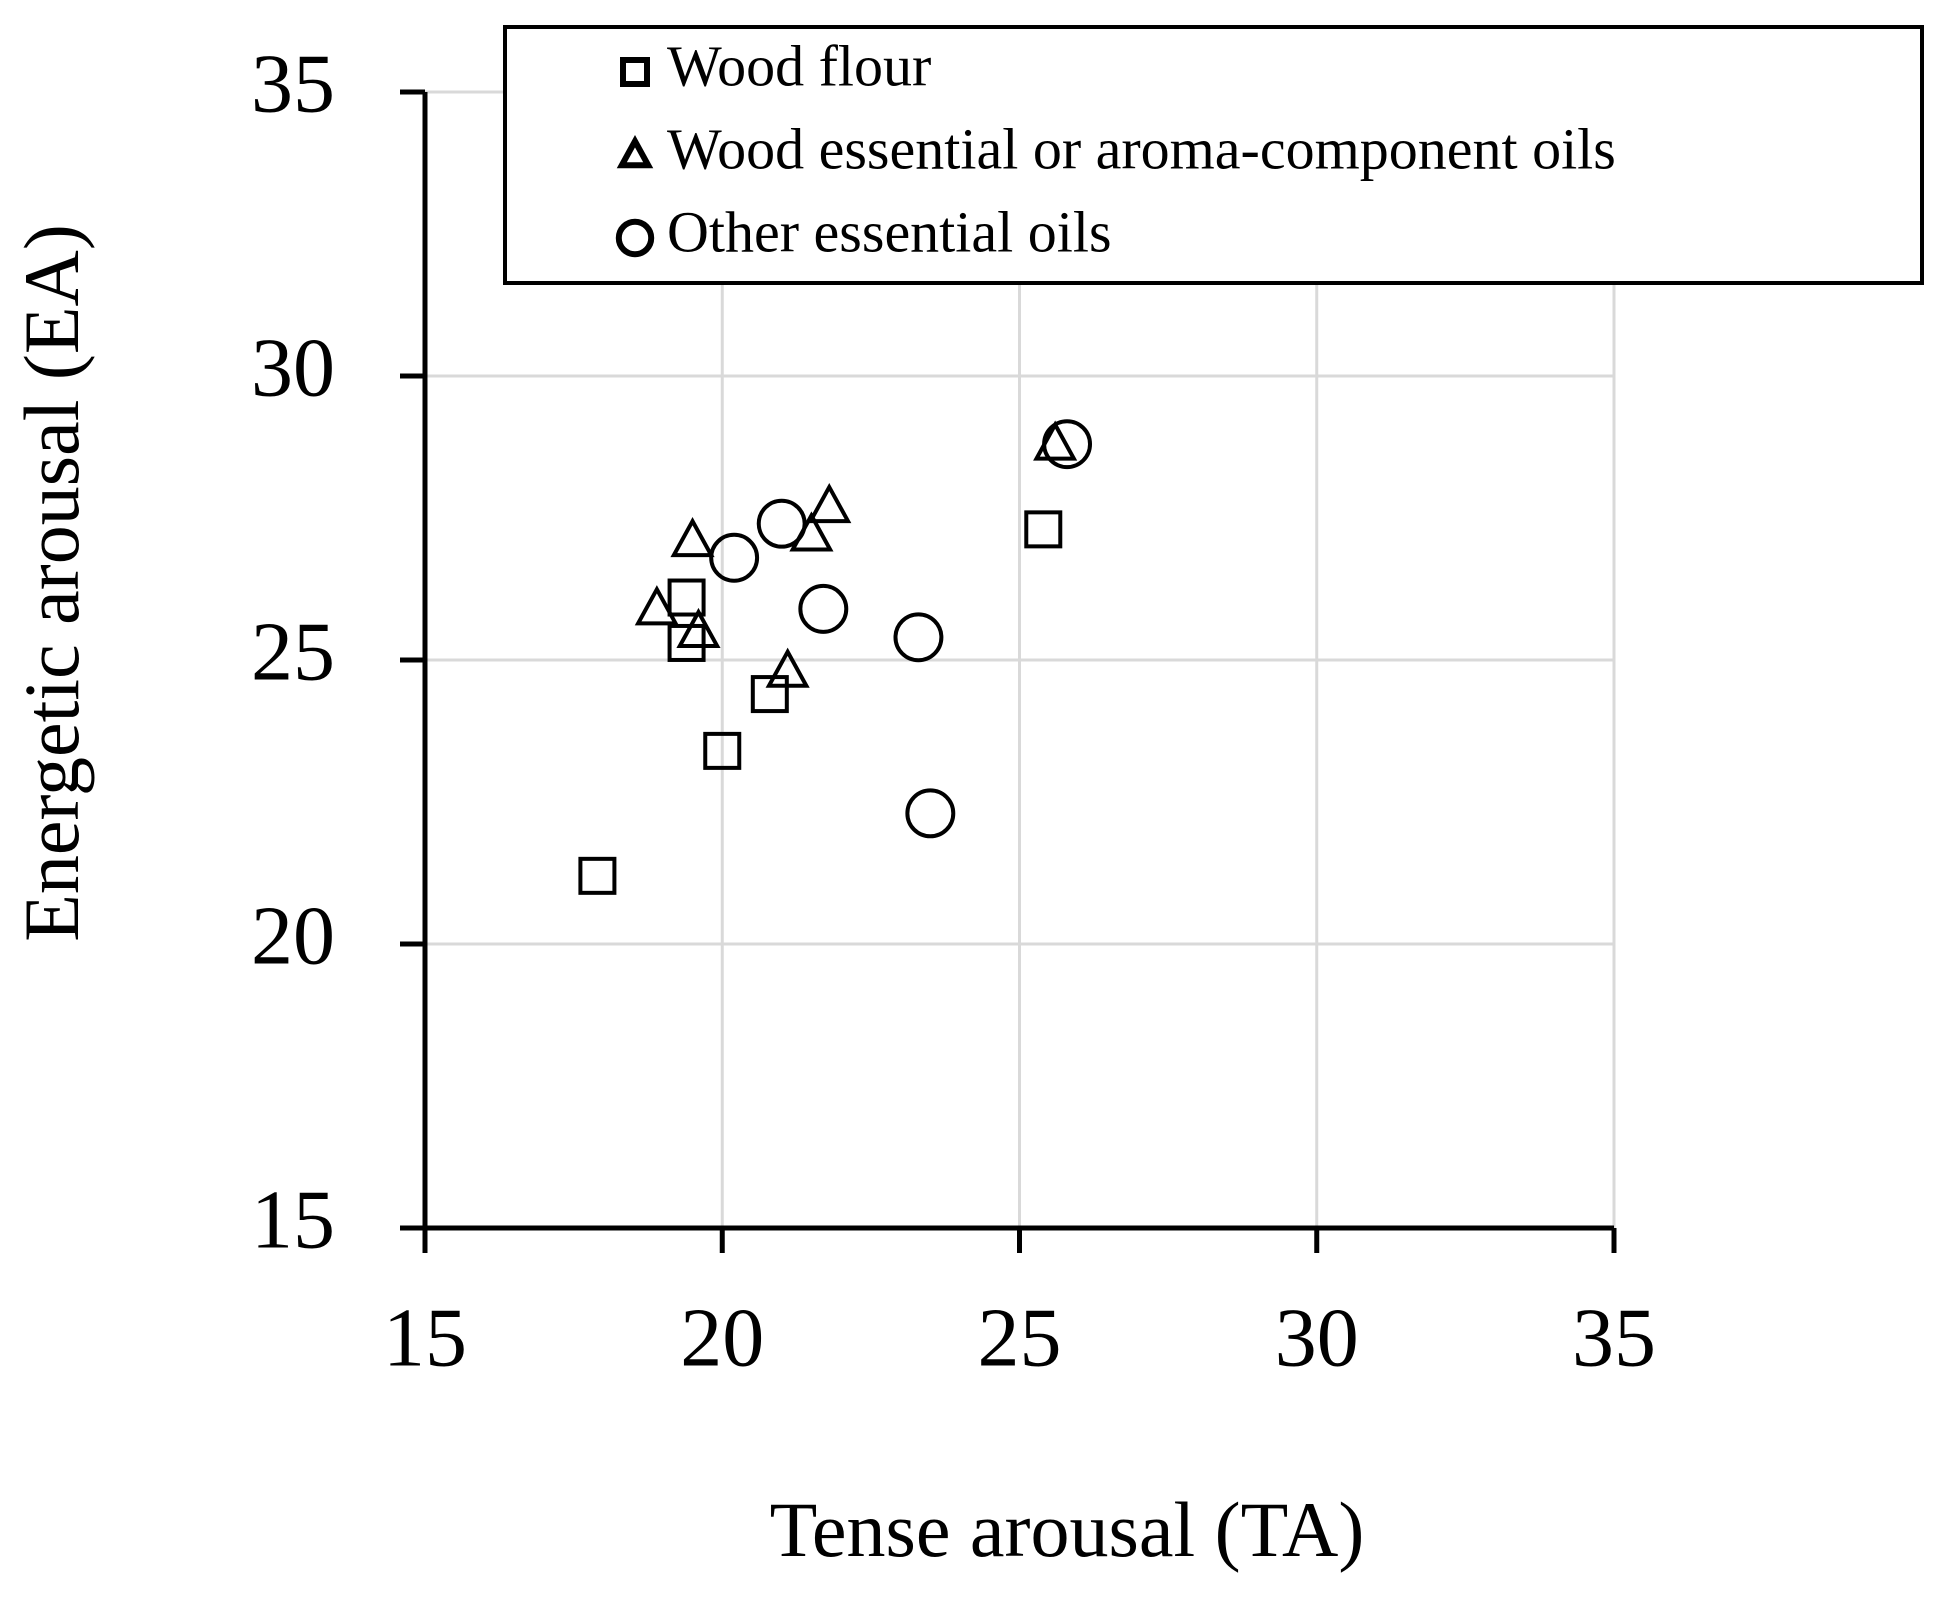 The width and height of the screenshot is (1939, 1615). What do you see at coordinates (1317, 1337) in the screenshot?
I see `x-tick-label: 30` at bounding box center [1317, 1337].